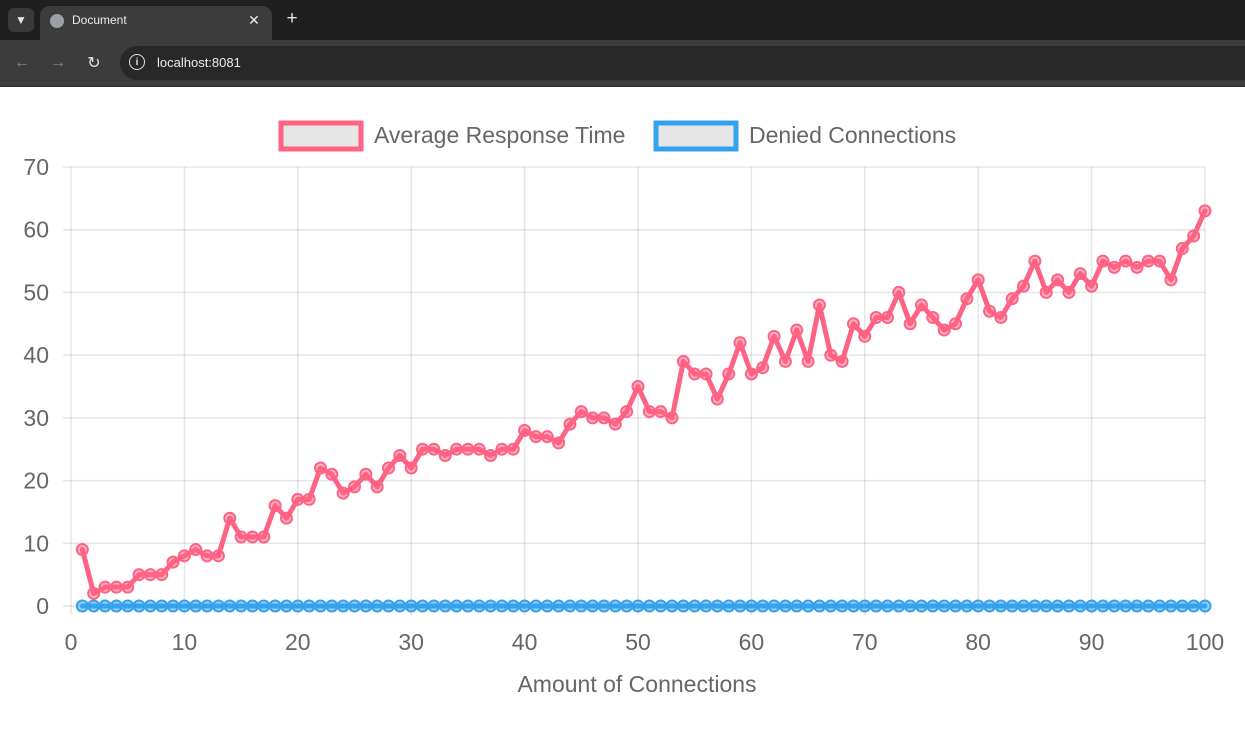 The height and width of the screenshot is (743, 1245). I want to click on legend-label: Average Response Time, so click(499, 135).